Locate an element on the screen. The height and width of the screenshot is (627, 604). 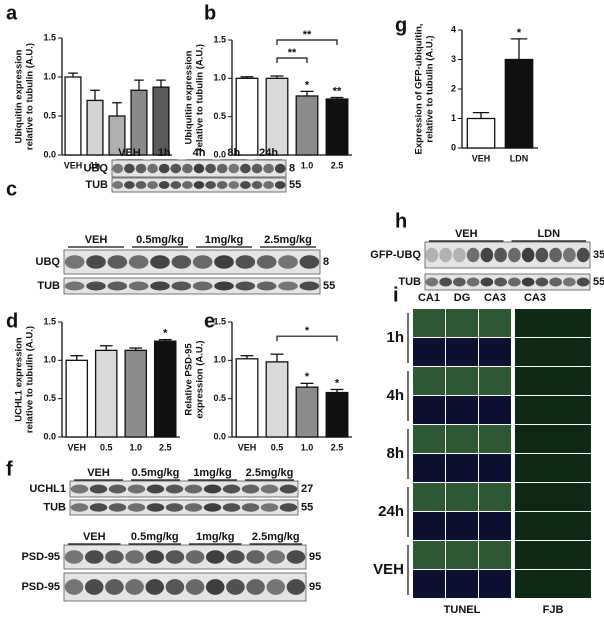
x-tick-label: 1.0 is located at coordinates (307, 447).